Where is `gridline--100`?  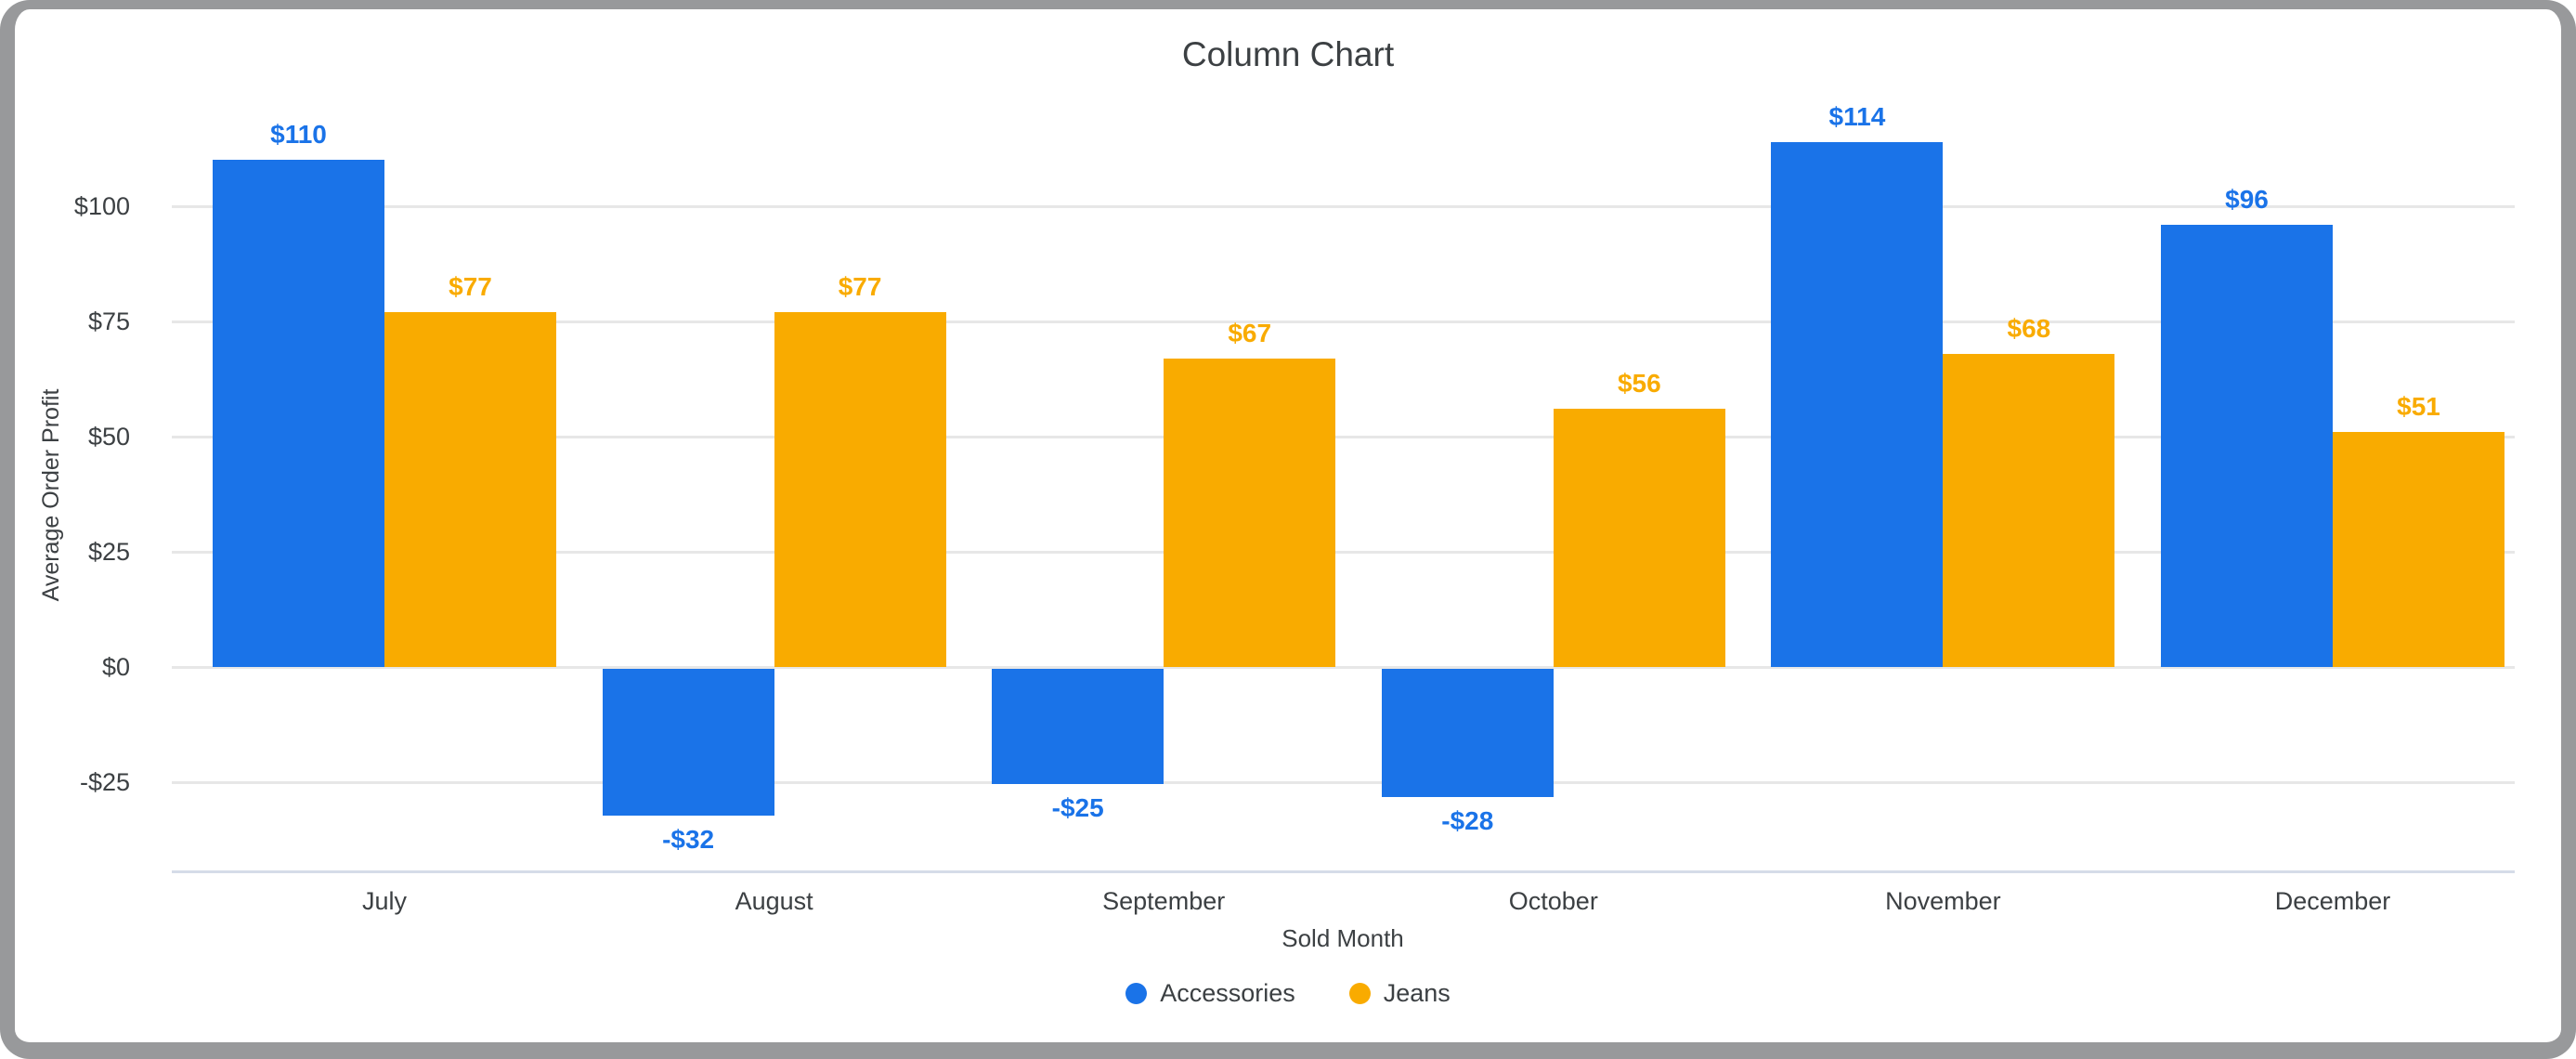 gridline--100 is located at coordinates (1343, 206).